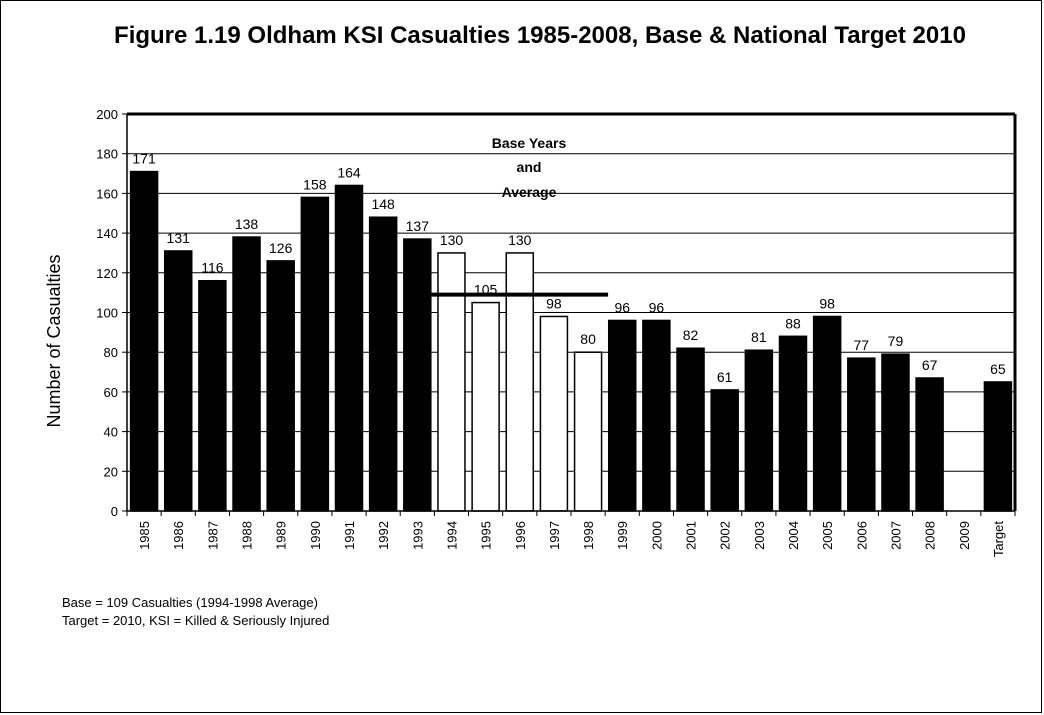 This screenshot has width=1044, height=715. Describe the element at coordinates (246, 374) in the screenshot. I see `bar-1988` at that location.